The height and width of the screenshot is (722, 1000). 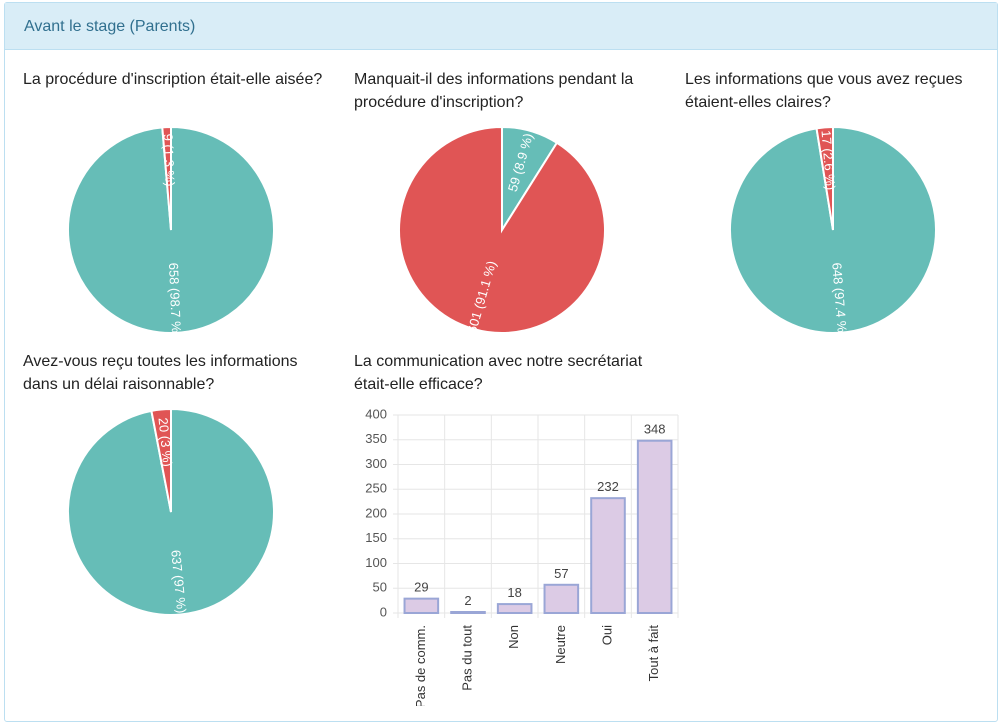 I want to click on pie-chart-inscription-aisee: 658 (98.7 %) 9 (1.3 %), so click(x=171, y=230).